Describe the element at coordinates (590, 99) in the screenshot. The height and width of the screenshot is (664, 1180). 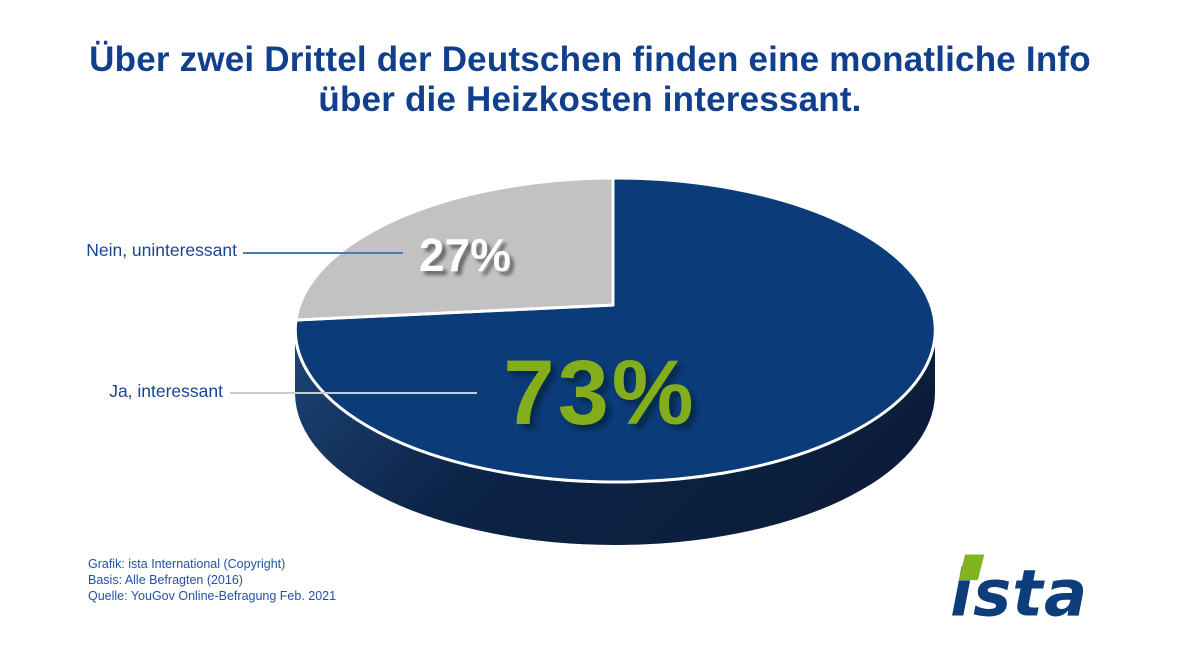
I see `chart-title-line2: über die Heizkosten interessant.` at that location.